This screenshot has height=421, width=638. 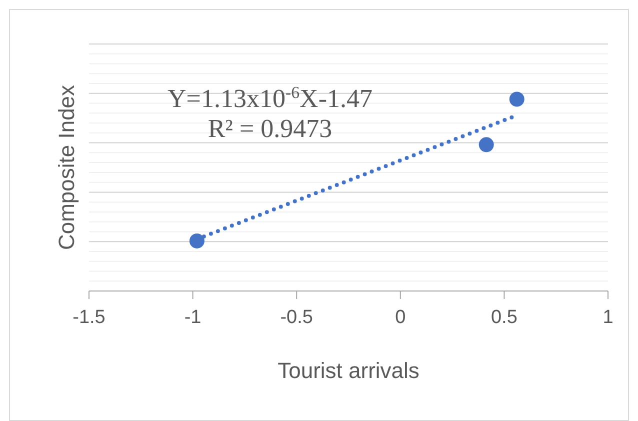 I want to click on x-tick-label: 0.5, so click(x=504, y=317).